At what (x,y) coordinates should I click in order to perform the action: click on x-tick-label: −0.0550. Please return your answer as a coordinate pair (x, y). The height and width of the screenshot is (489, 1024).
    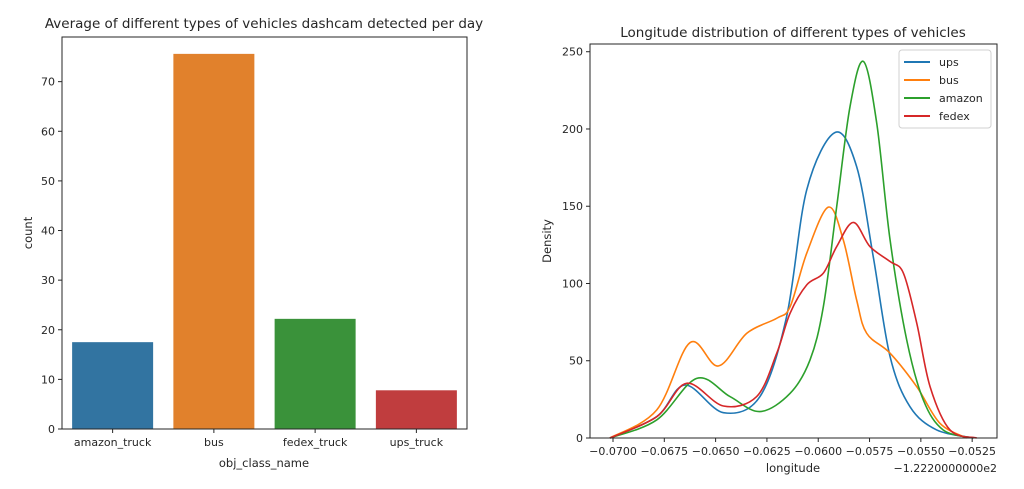
    Looking at the image, I should click on (921, 451).